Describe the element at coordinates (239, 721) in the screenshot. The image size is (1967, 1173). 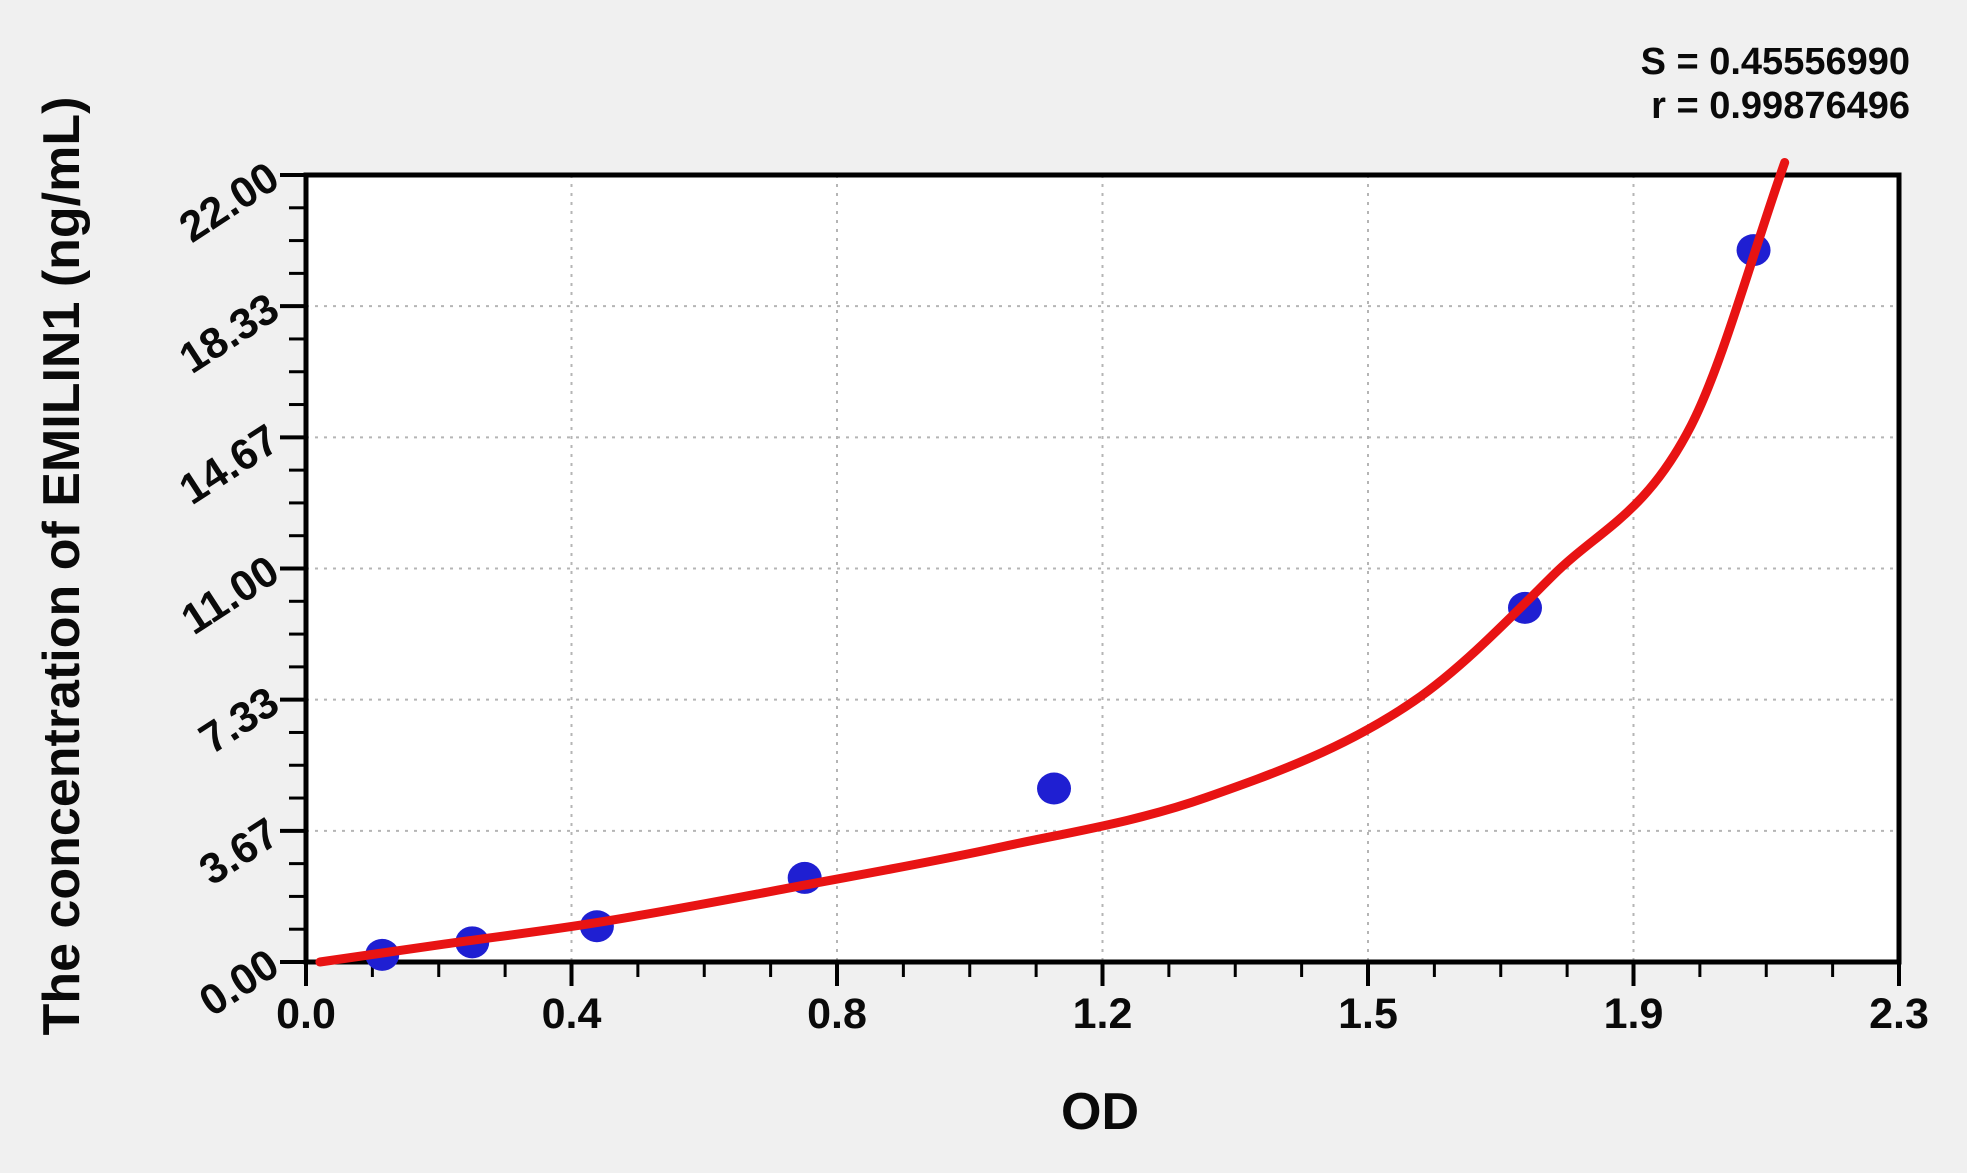
I see `y-tick-label: 7.33` at that location.